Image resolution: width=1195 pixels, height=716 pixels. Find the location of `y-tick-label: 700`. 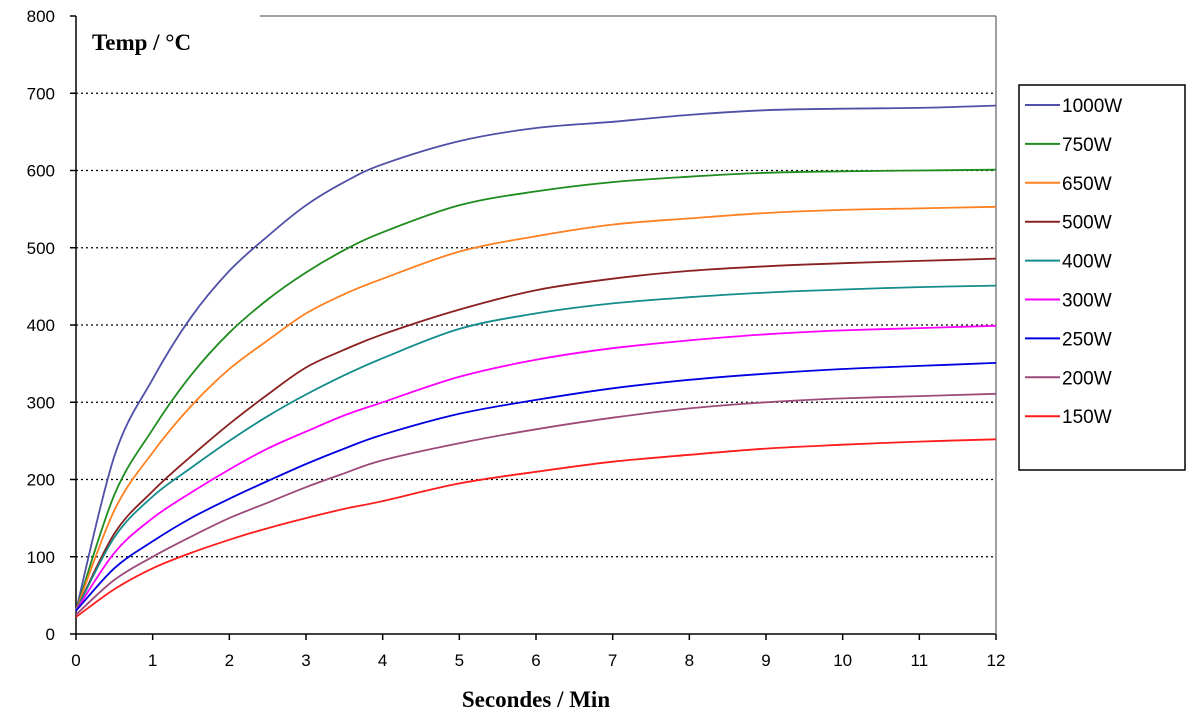

y-tick-label: 700 is located at coordinates (41, 93).